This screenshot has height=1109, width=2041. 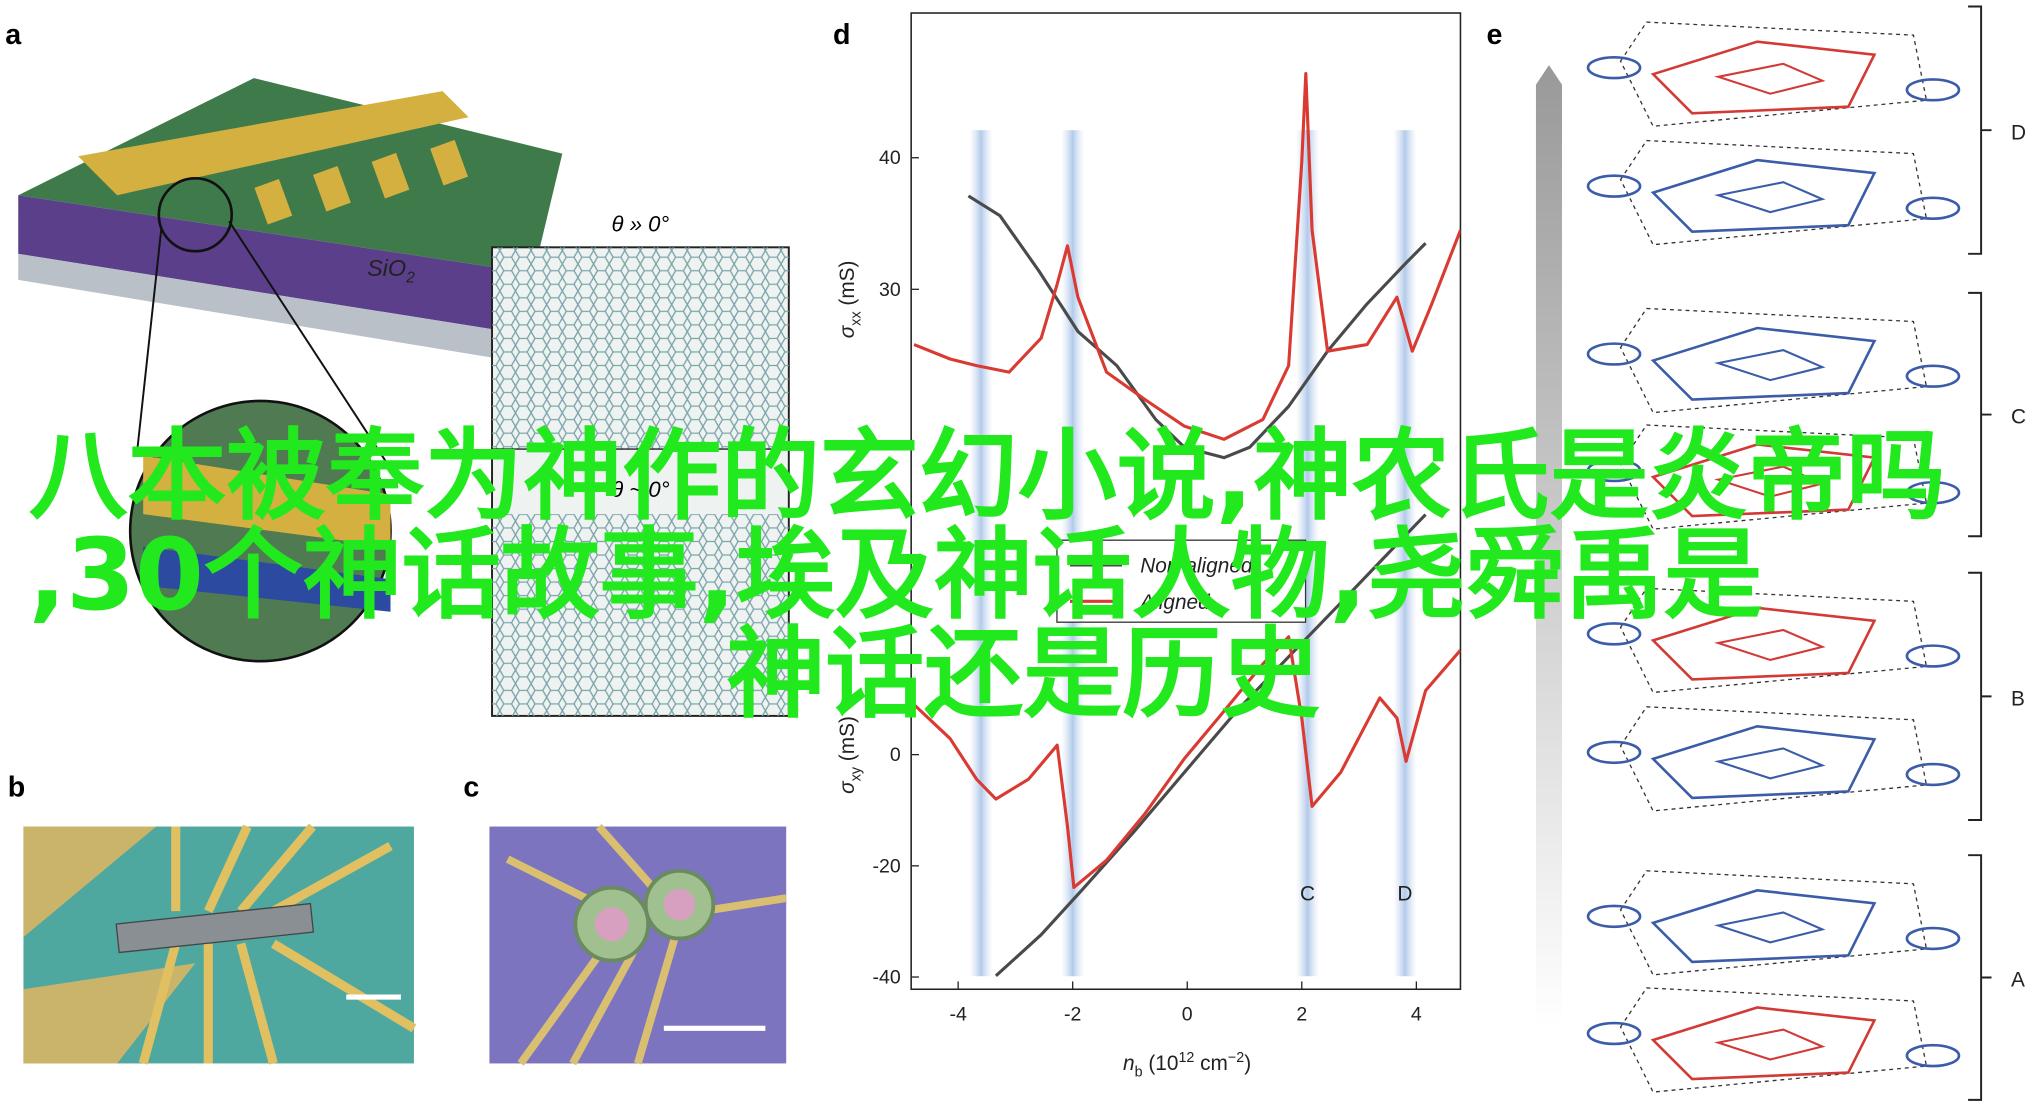 What do you see at coordinates (1211, 1063) in the screenshot?
I see `axis-label-part: cm` at bounding box center [1211, 1063].